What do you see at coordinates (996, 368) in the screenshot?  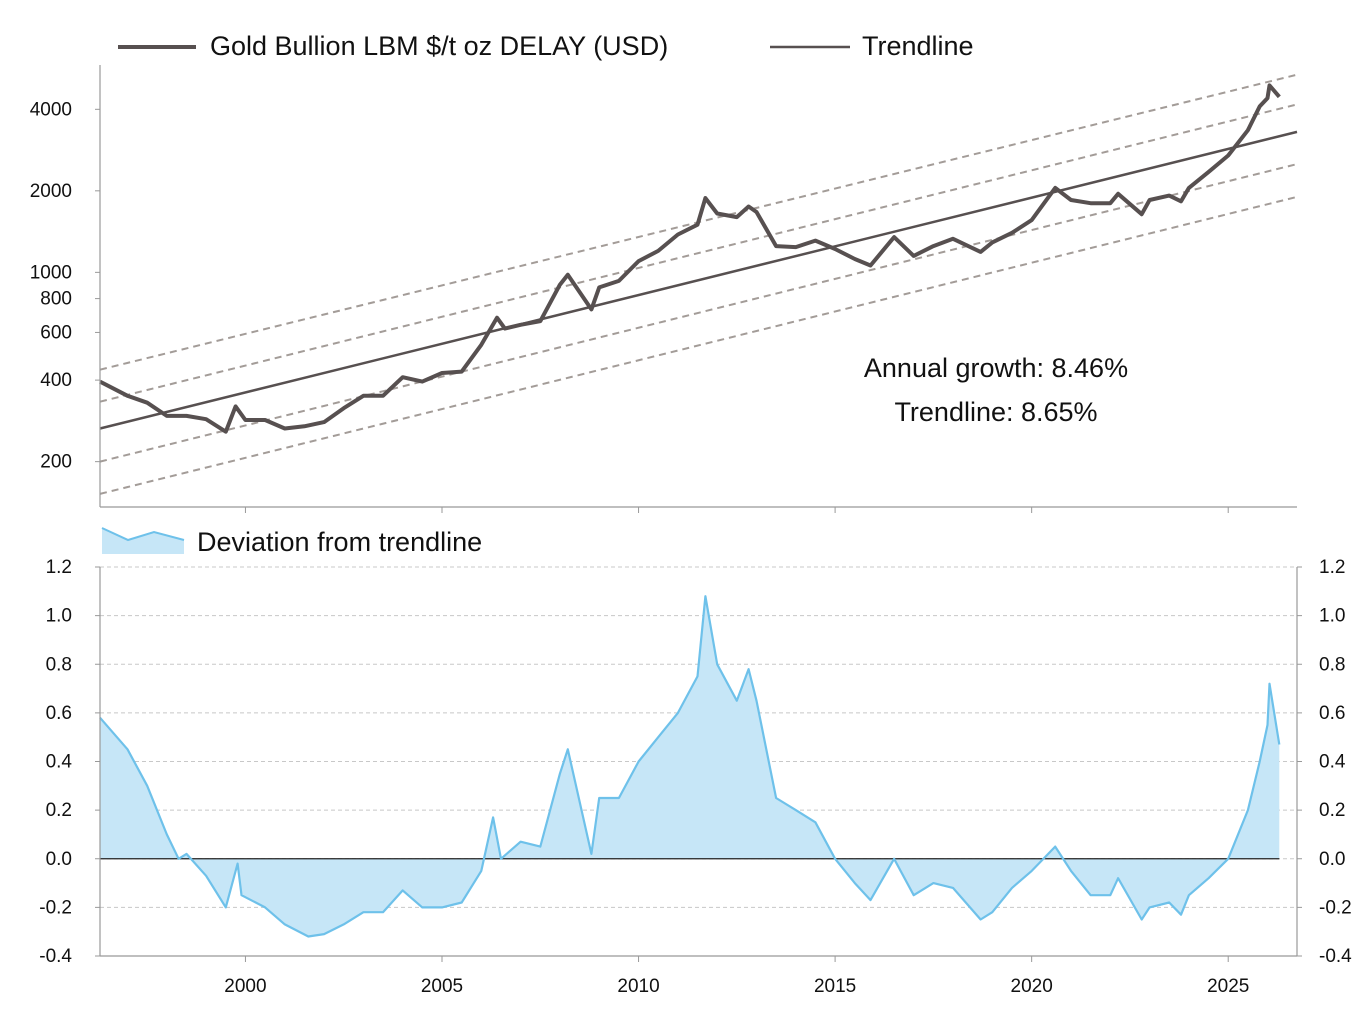 I see `annotation: Annual growth: 8.46%` at bounding box center [996, 368].